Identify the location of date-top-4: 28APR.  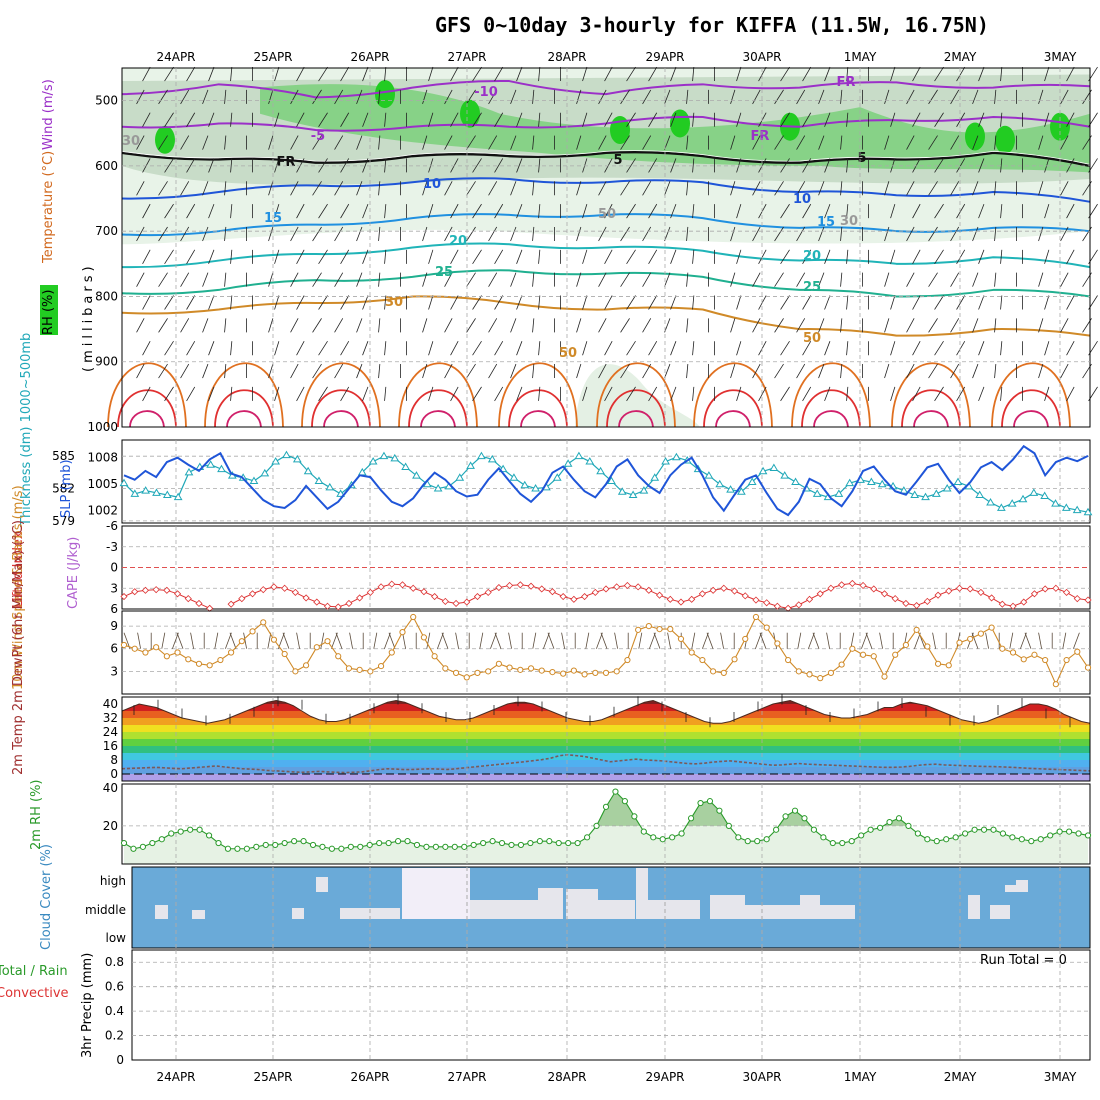
(566, 57).